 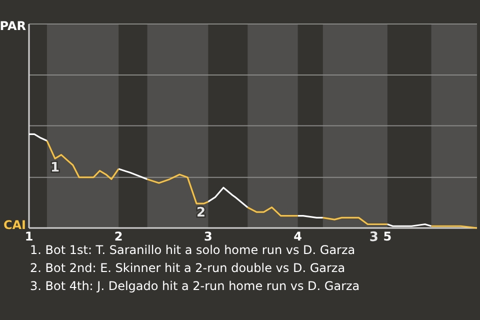 I want to click on x-tick-label: 5, so click(x=387, y=237).